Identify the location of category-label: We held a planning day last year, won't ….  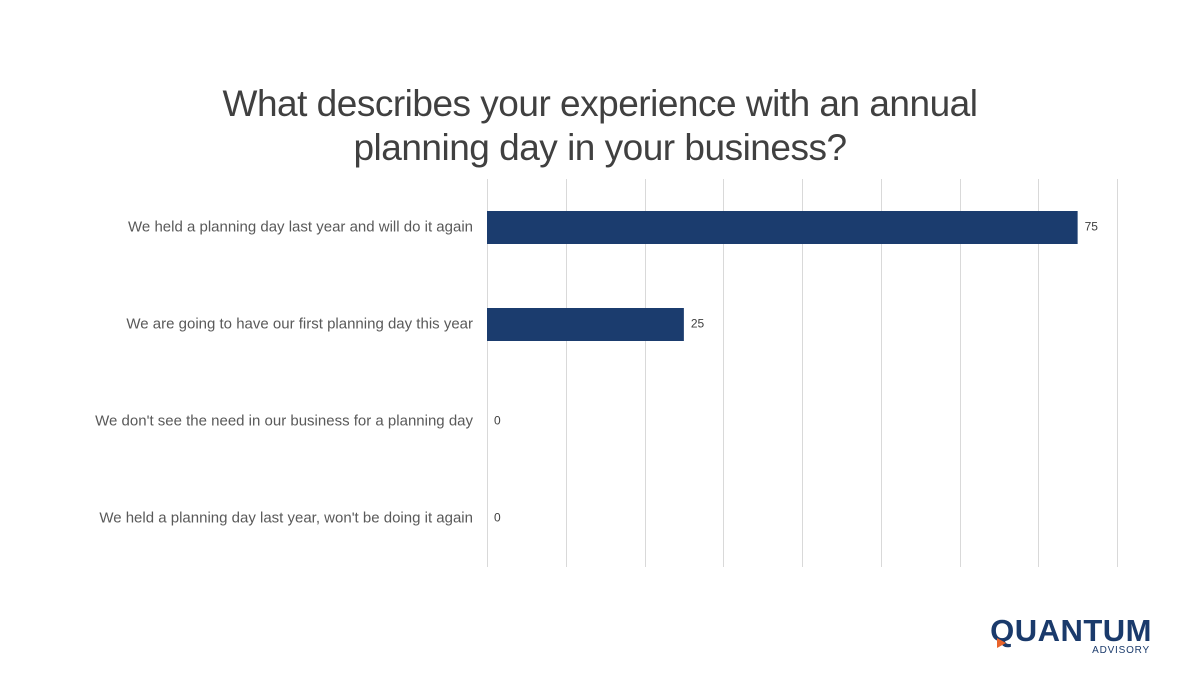
(286, 517).